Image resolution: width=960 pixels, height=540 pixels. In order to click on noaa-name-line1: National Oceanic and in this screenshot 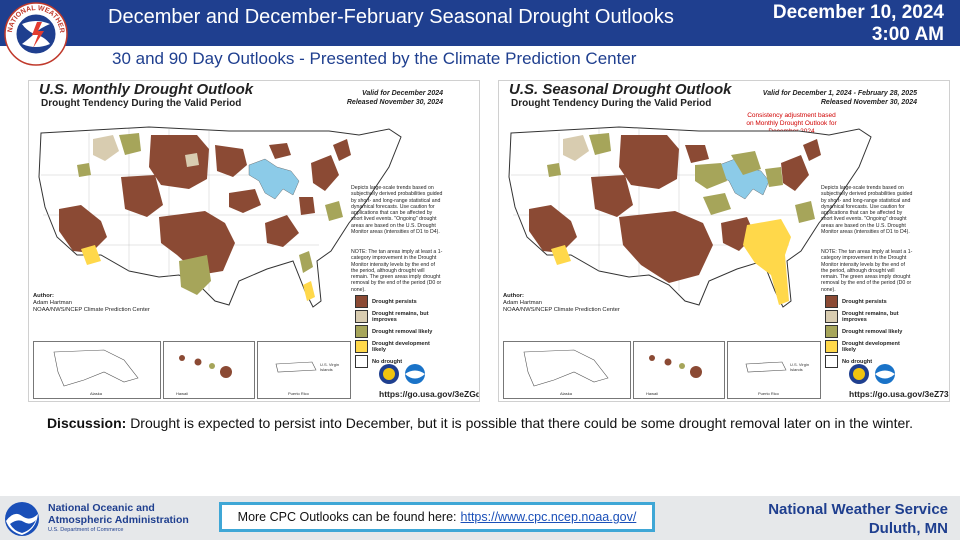, I will do `click(101, 508)`.